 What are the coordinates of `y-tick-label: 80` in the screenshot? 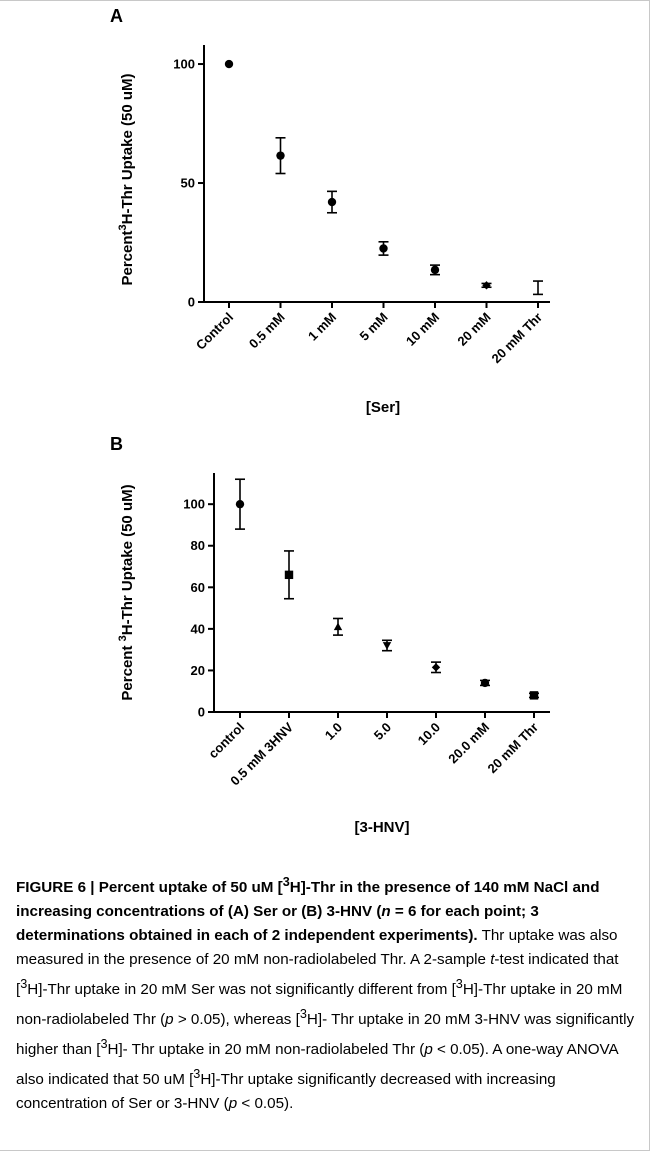 It's located at (198, 545).